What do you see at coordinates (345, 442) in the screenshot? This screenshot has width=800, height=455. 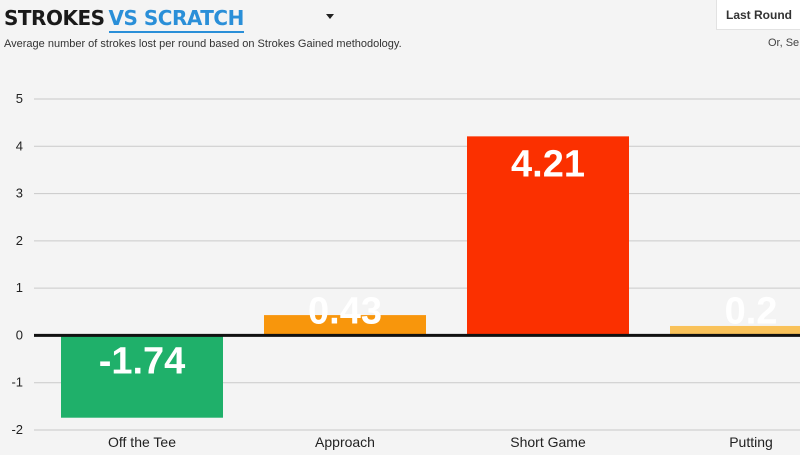 I see `x-category-label: Approach` at bounding box center [345, 442].